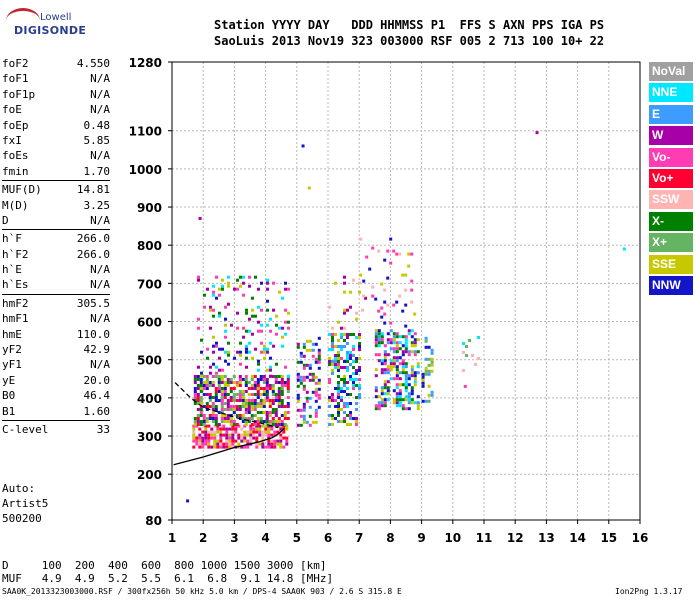  I want to click on auto-code: 500200, so click(22, 518).